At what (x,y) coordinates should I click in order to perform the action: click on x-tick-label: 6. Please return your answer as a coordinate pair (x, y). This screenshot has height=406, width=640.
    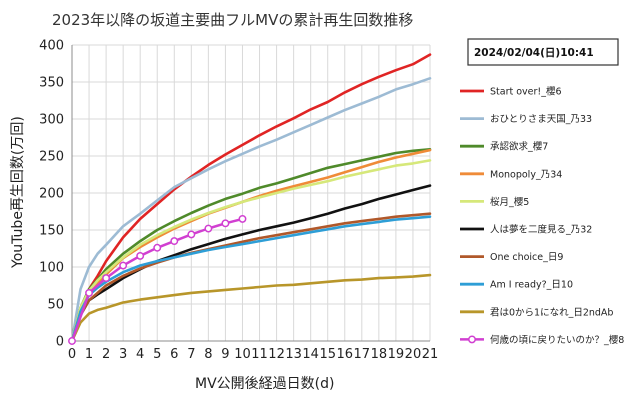
    Looking at the image, I should click on (174, 354).